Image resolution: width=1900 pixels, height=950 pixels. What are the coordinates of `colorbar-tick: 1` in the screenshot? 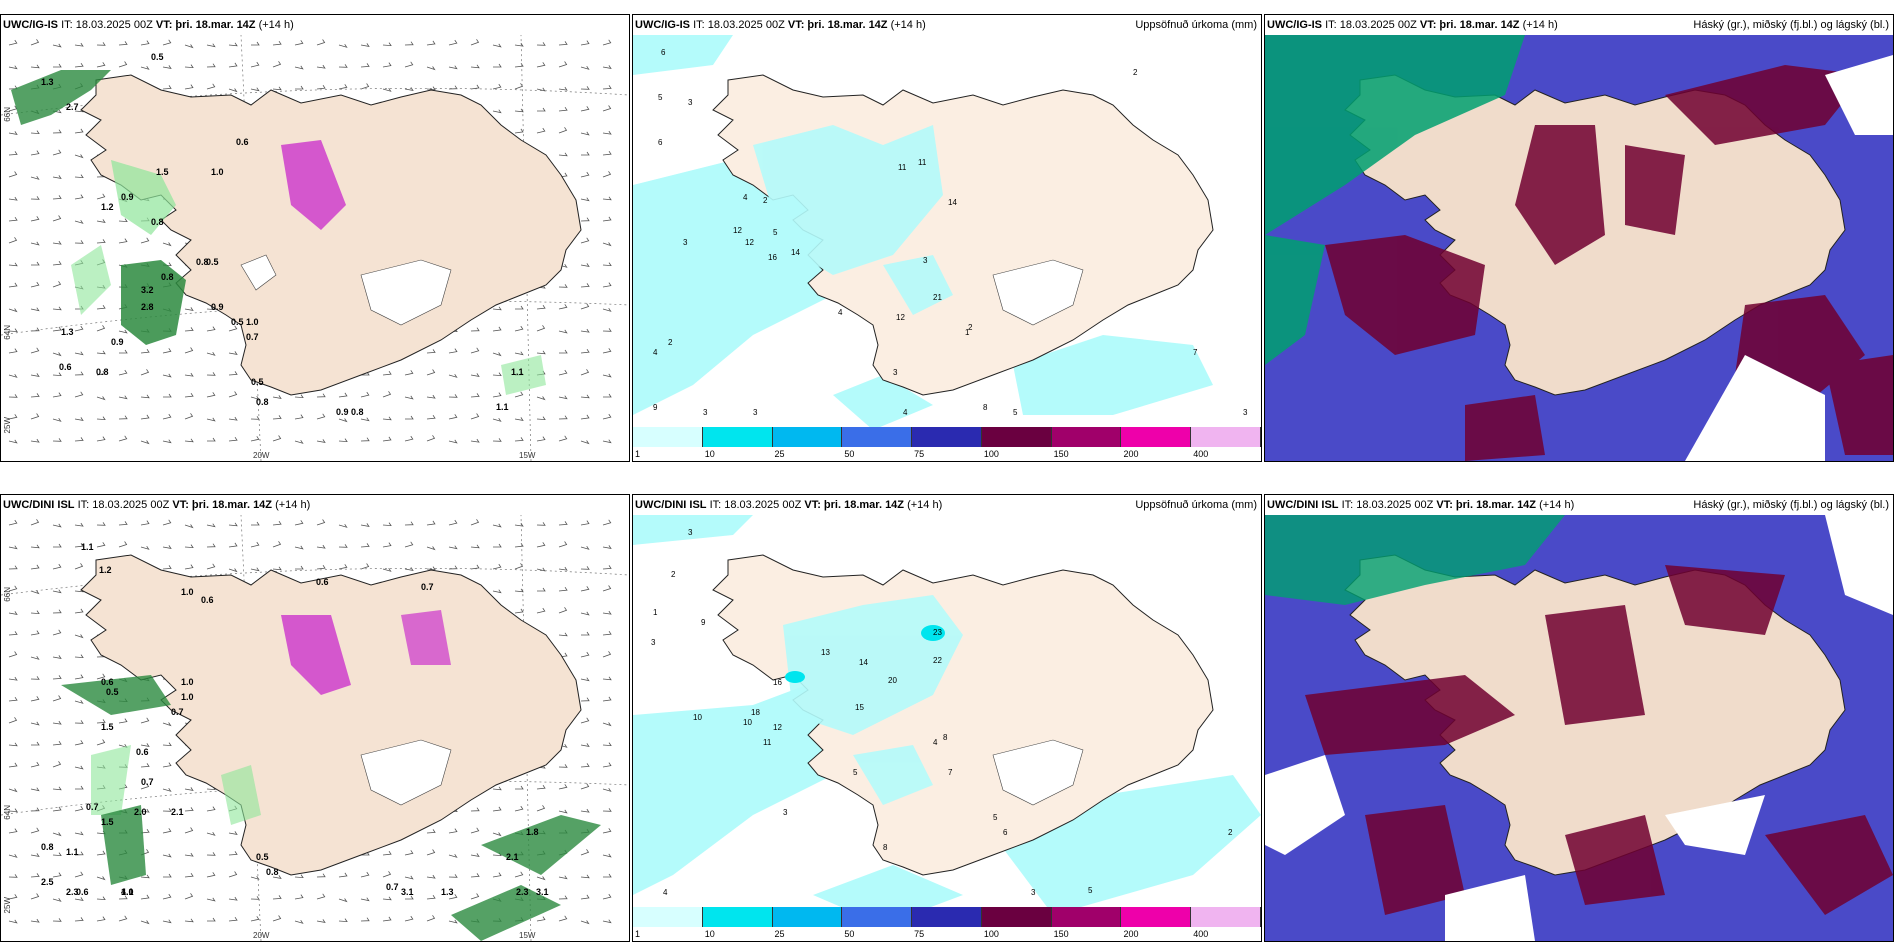 It's located at (638, 934).